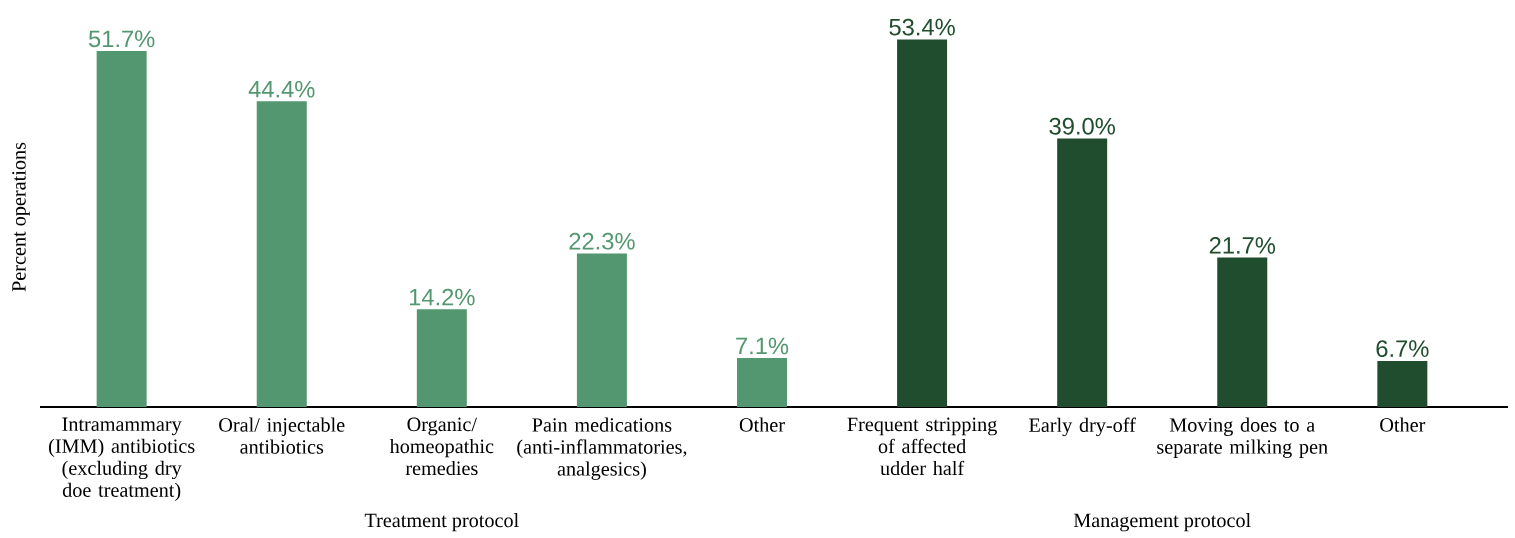  Describe the element at coordinates (602, 241) in the screenshot. I see `data-label: 22.3%` at that location.